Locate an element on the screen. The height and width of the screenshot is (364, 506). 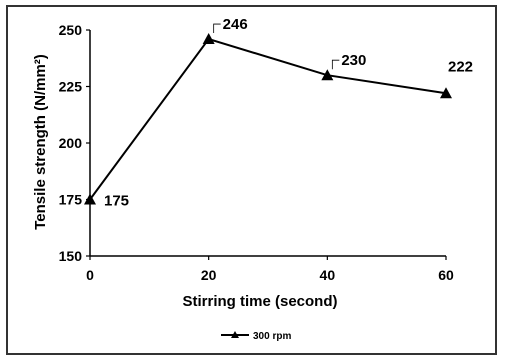
y-tick-label: 175 is located at coordinates (71, 200).